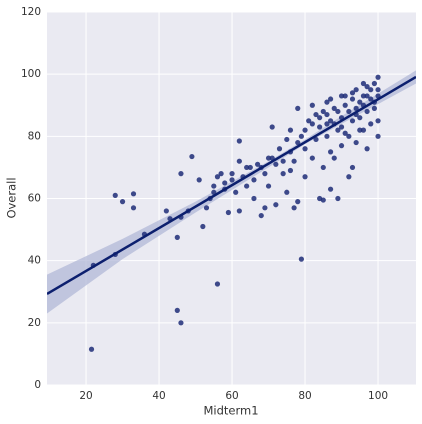 Image resolution: width=422 pixels, height=424 pixels. I want to click on y-tick-label: 80, so click(34, 136).